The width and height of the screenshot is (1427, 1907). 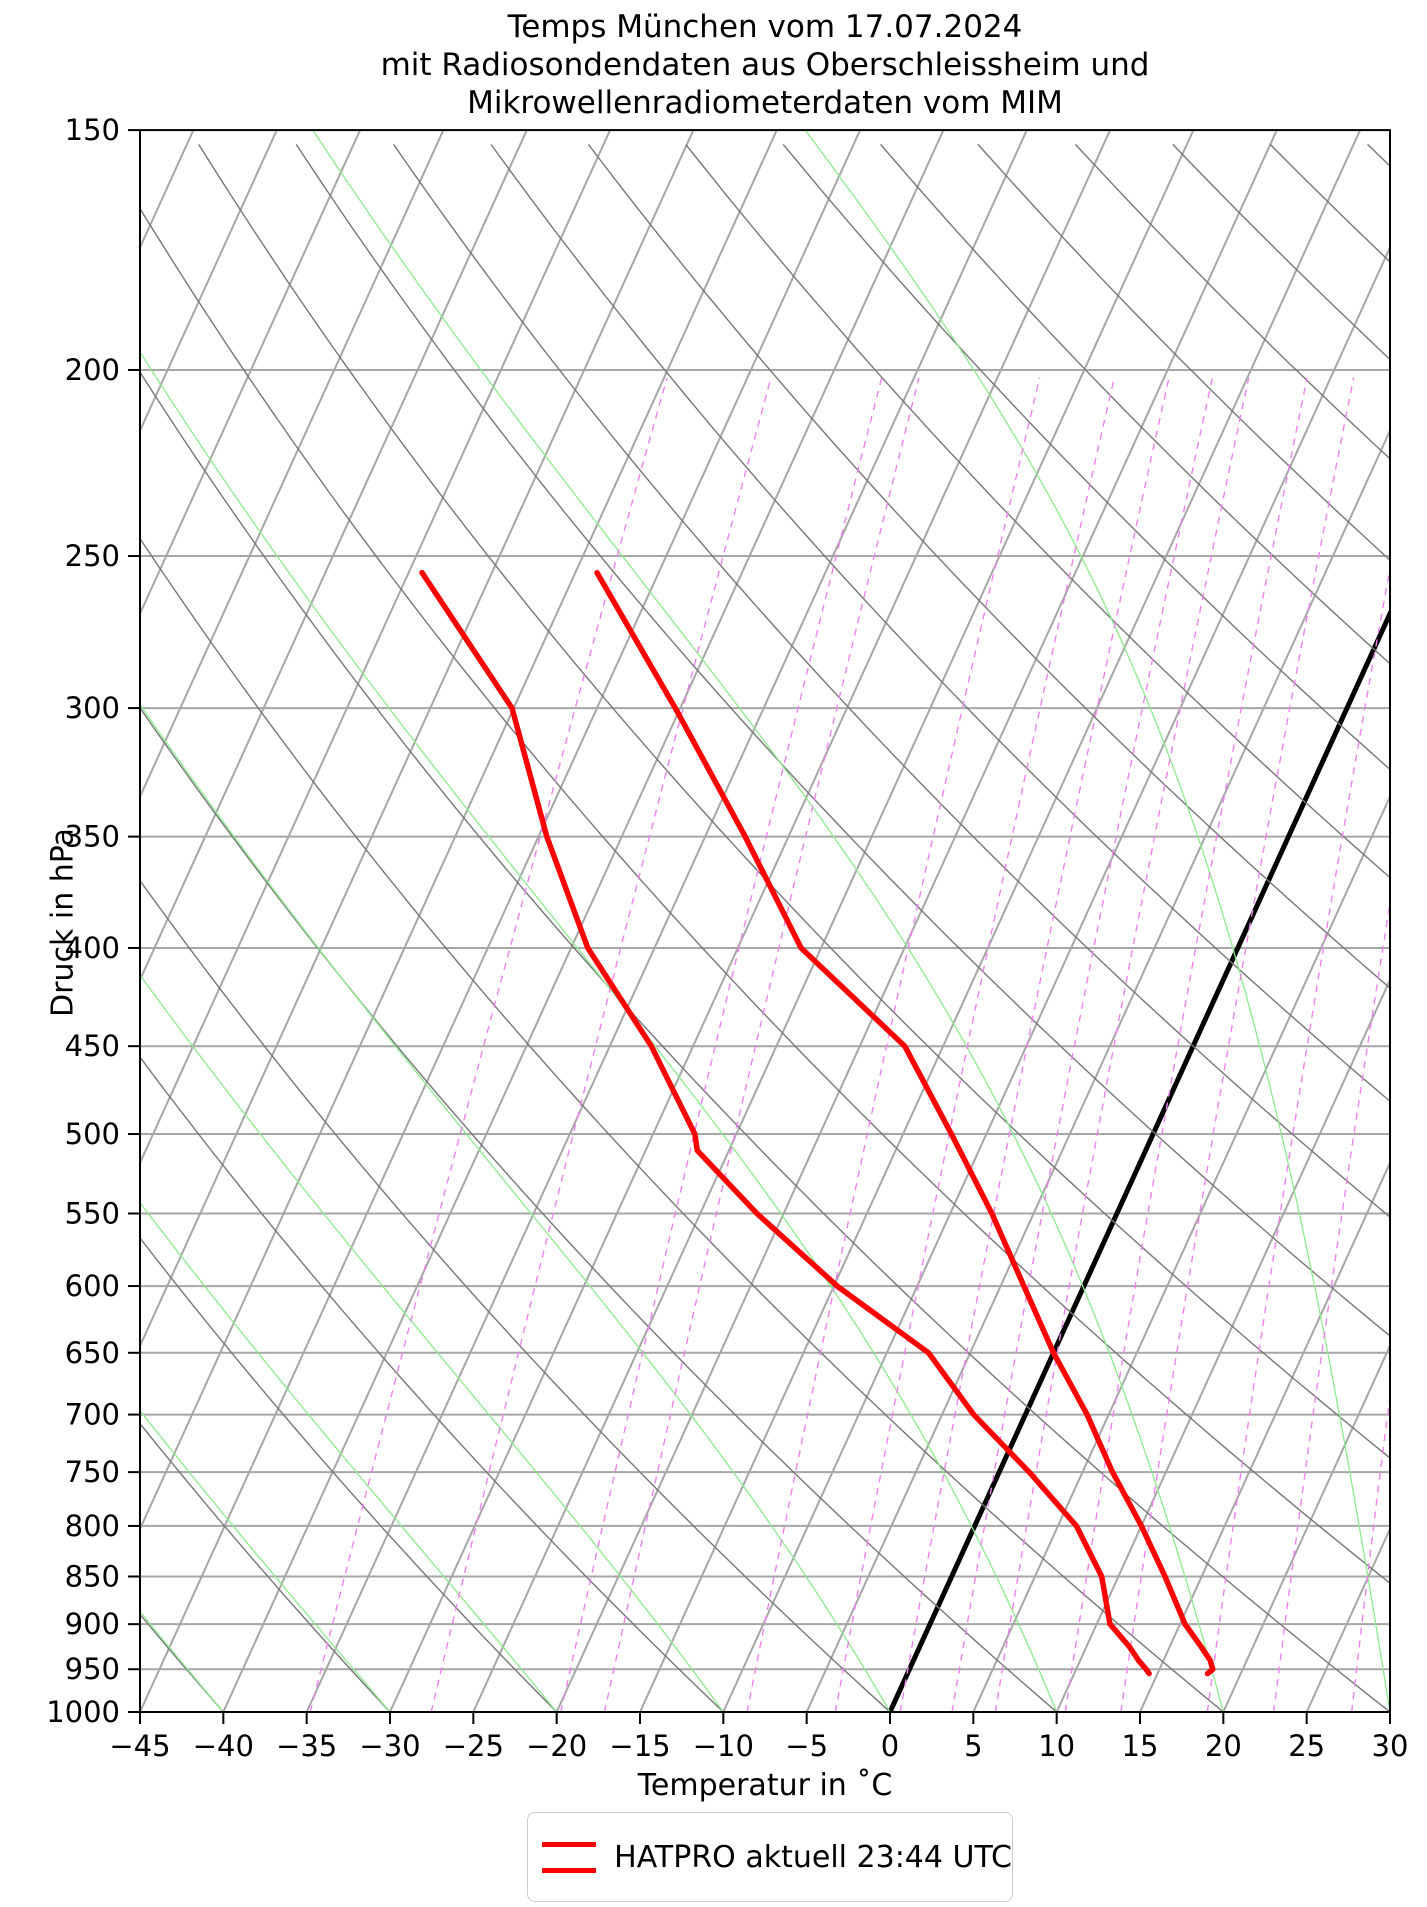 I want to click on y-tick-label: 500, so click(x=92, y=1134).